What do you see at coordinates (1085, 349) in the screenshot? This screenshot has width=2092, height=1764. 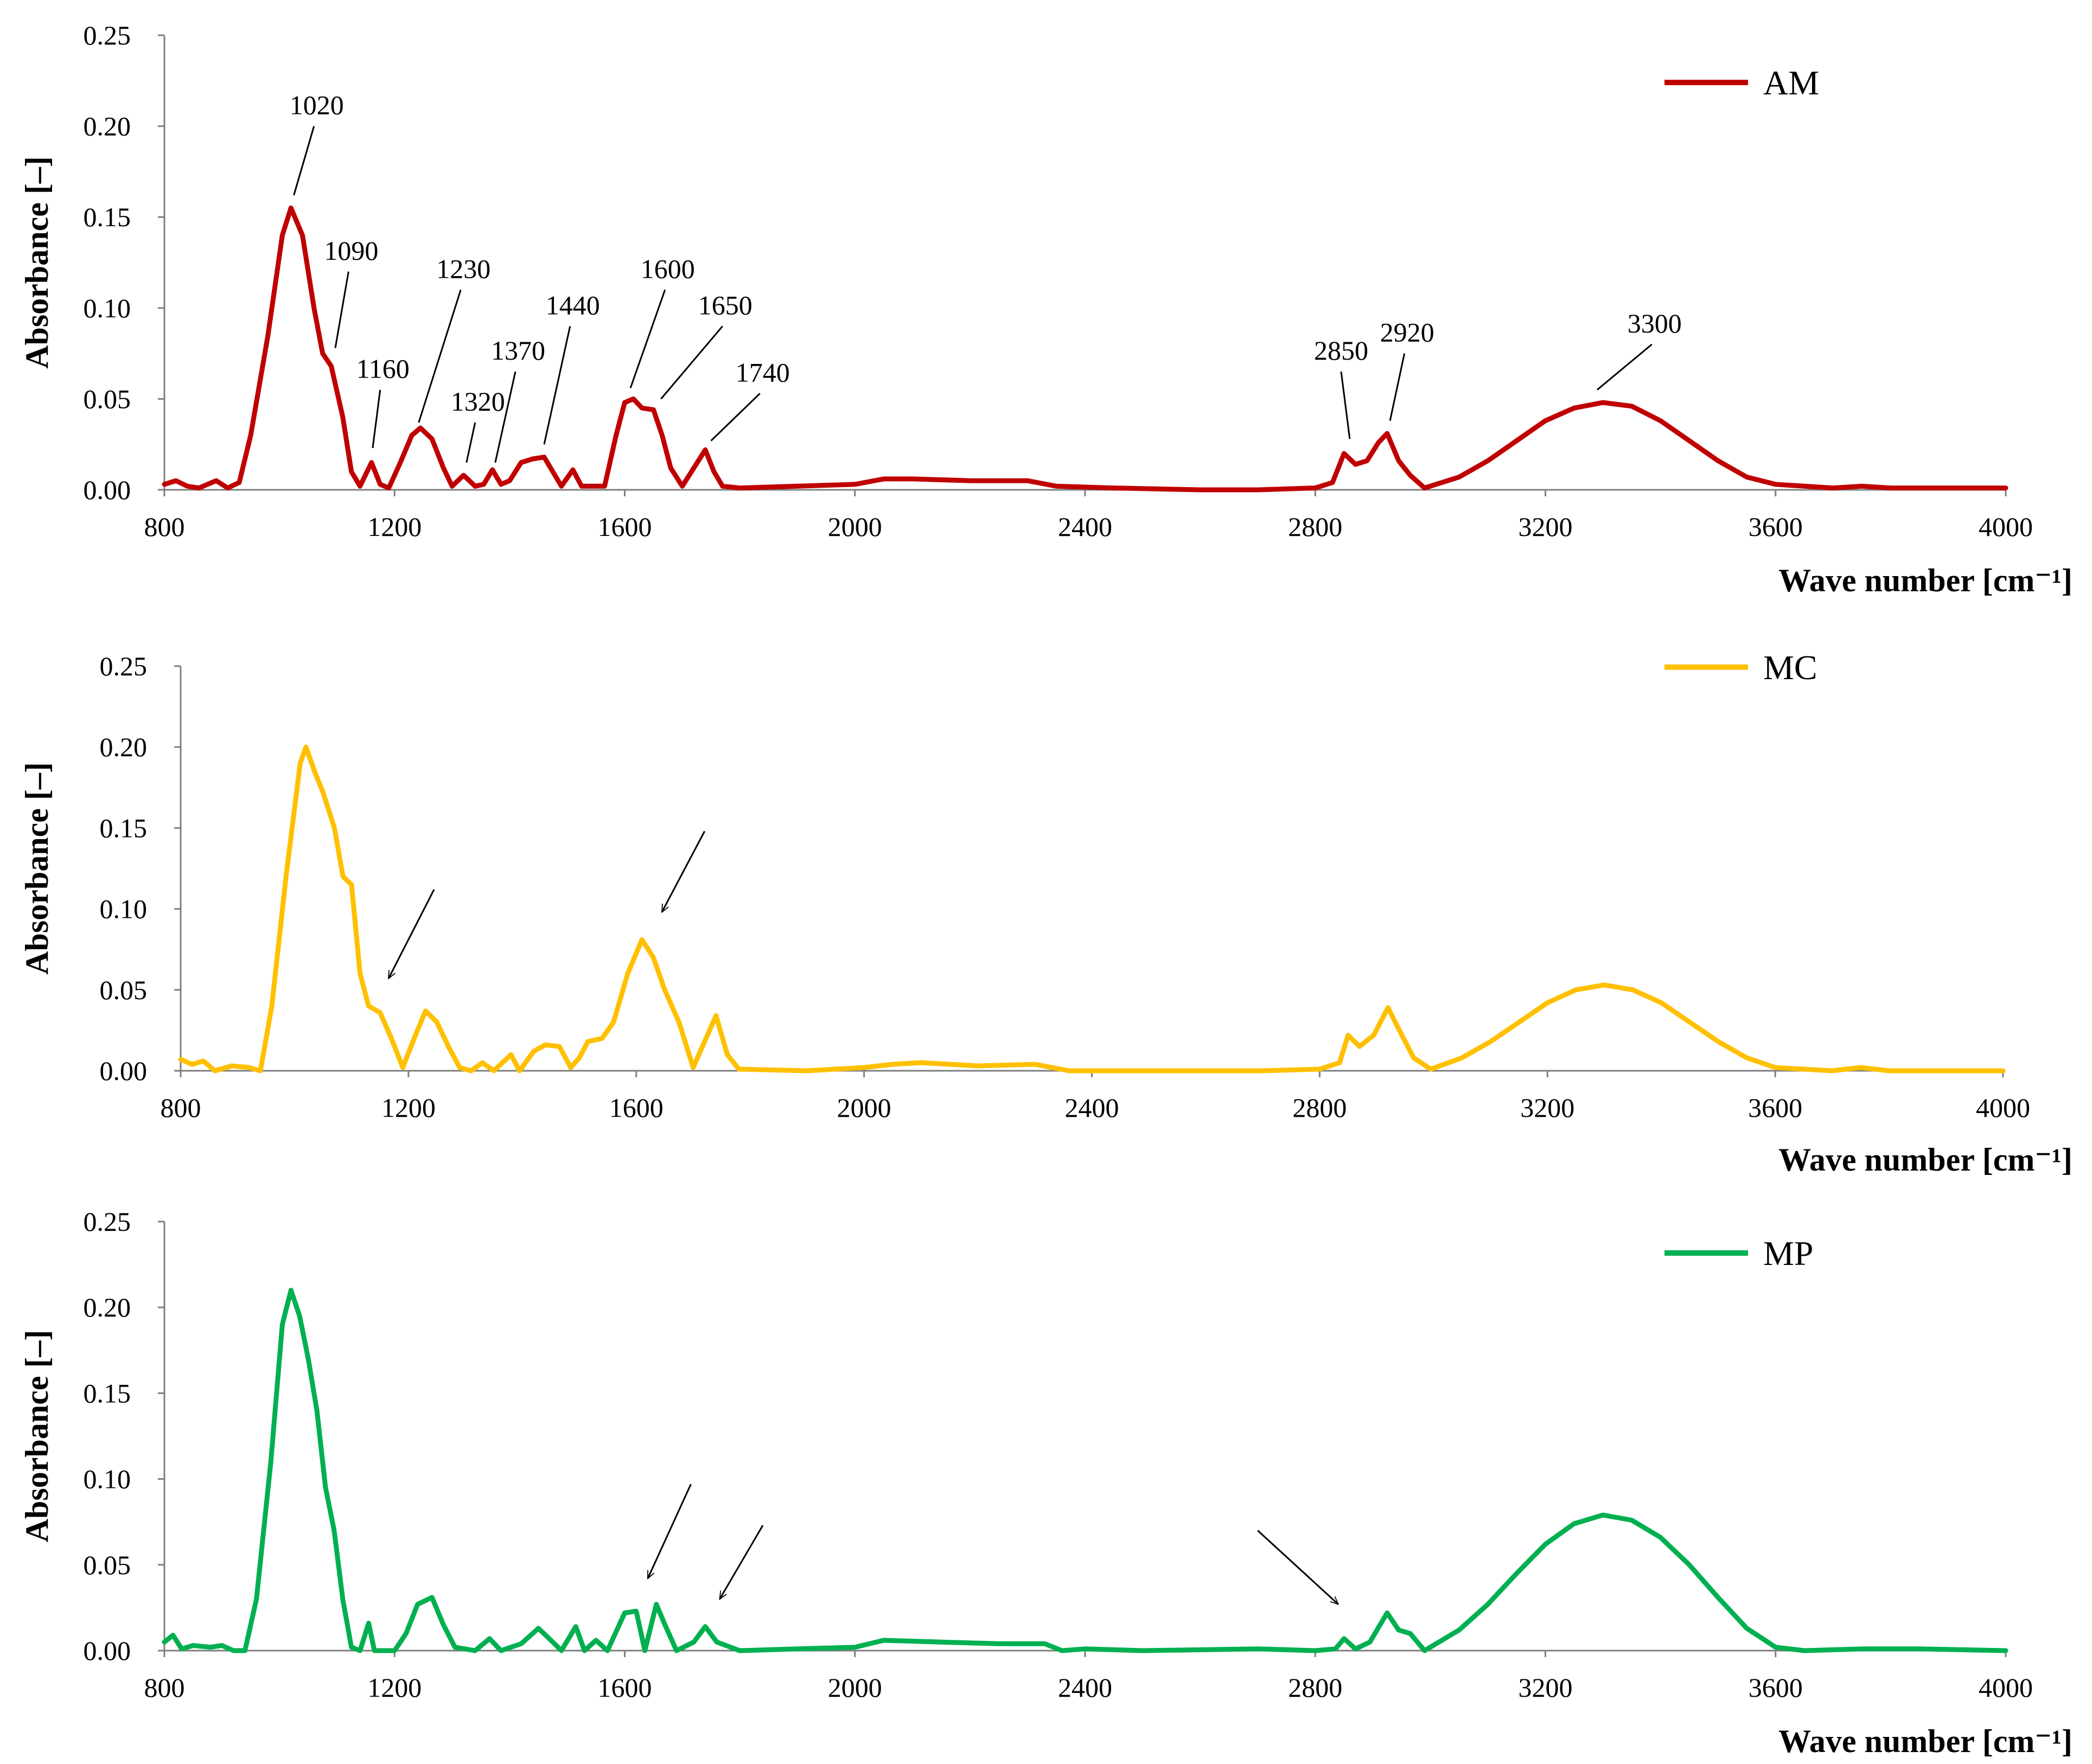 I see `series-line-am` at bounding box center [1085, 349].